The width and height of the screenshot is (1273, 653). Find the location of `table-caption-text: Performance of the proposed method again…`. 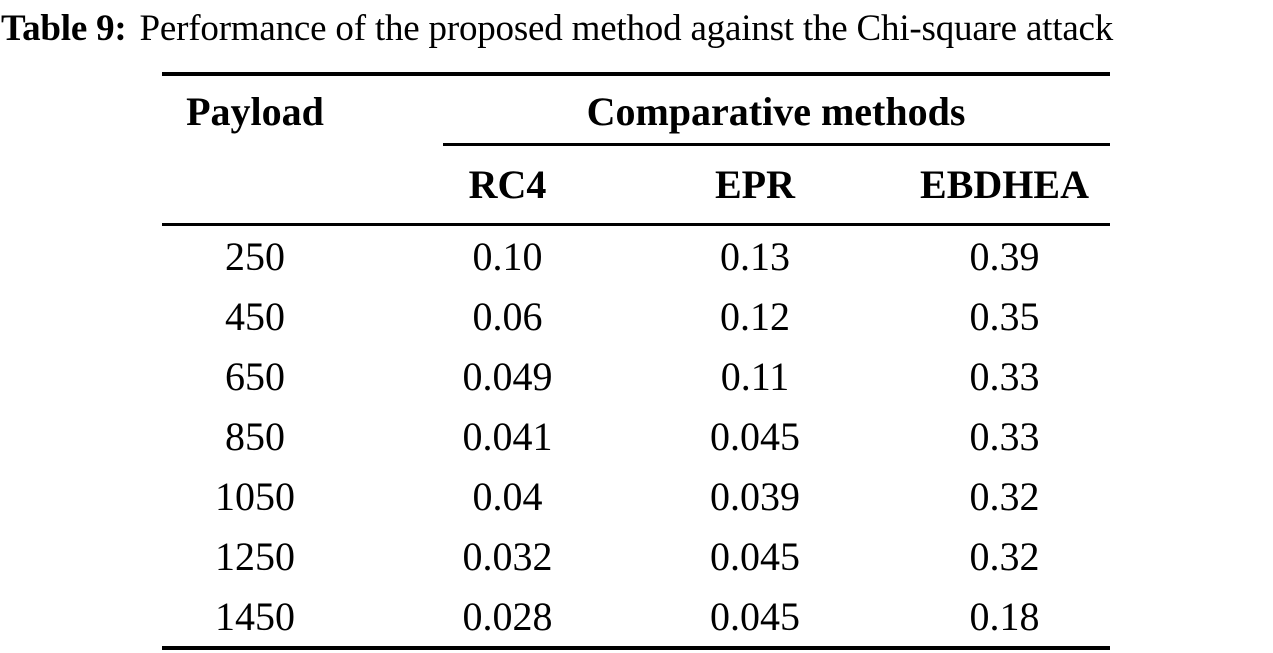

table-caption-text: Performance of the proposed method again… is located at coordinates (626, 28).